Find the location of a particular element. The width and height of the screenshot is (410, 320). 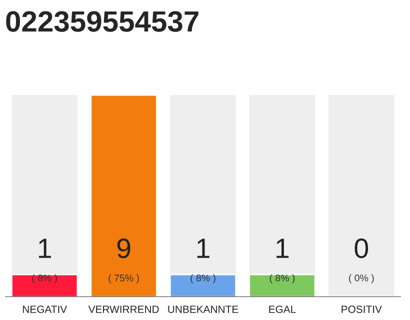

data-label: 0 is located at coordinates (361, 248).